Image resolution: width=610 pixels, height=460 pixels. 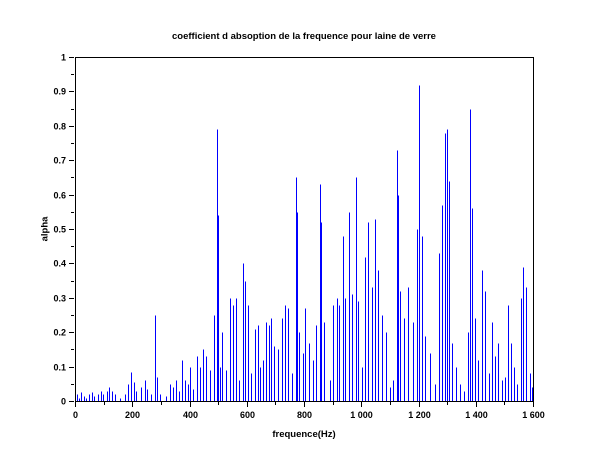 What do you see at coordinates (59, 264) in the screenshot?
I see `y-tick-label: 0.4` at bounding box center [59, 264].